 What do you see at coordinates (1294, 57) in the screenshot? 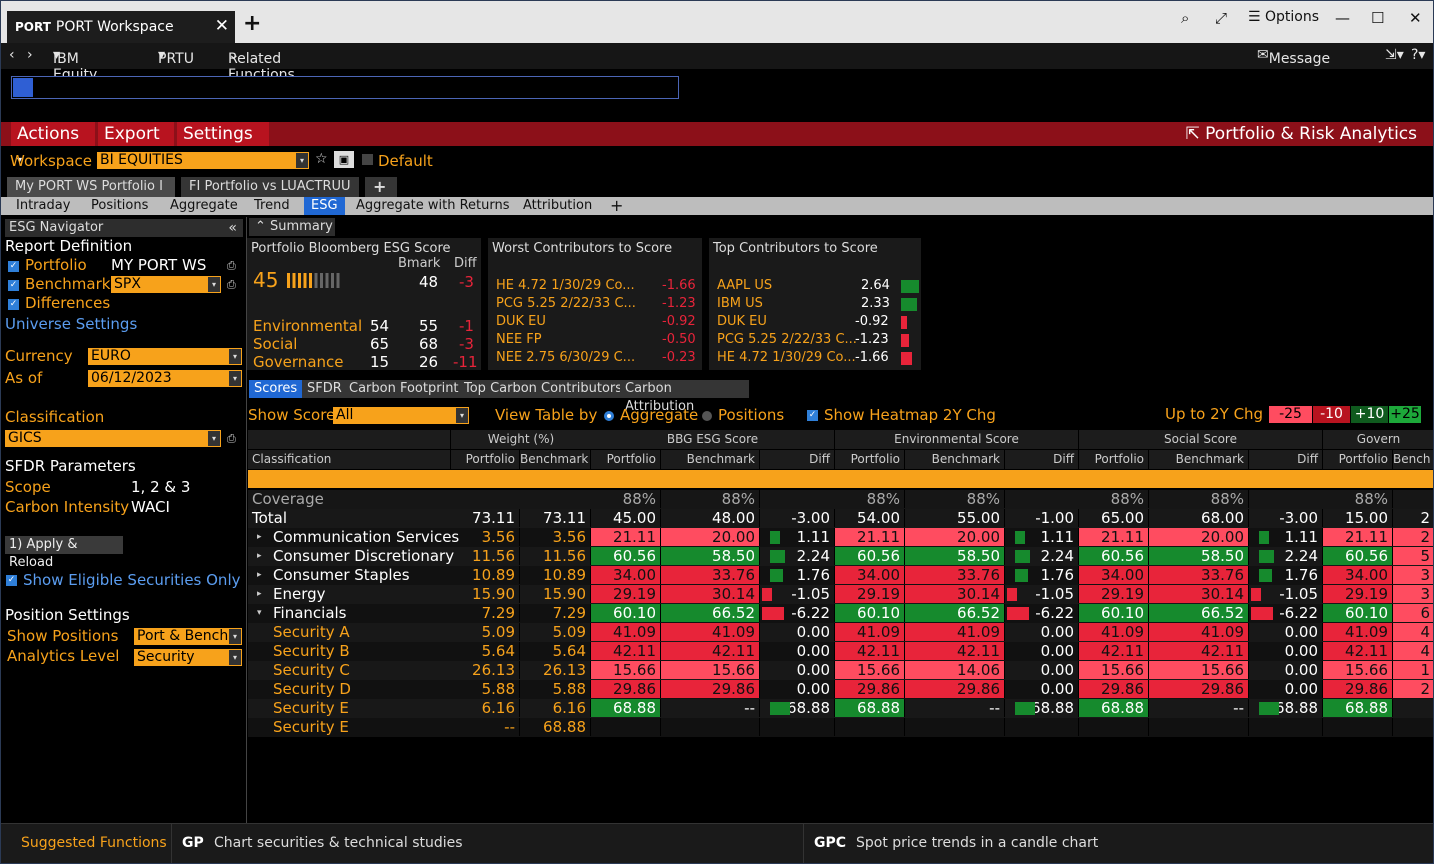
I see `message-button: ✉ Message` at bounding box center [1294, 57].